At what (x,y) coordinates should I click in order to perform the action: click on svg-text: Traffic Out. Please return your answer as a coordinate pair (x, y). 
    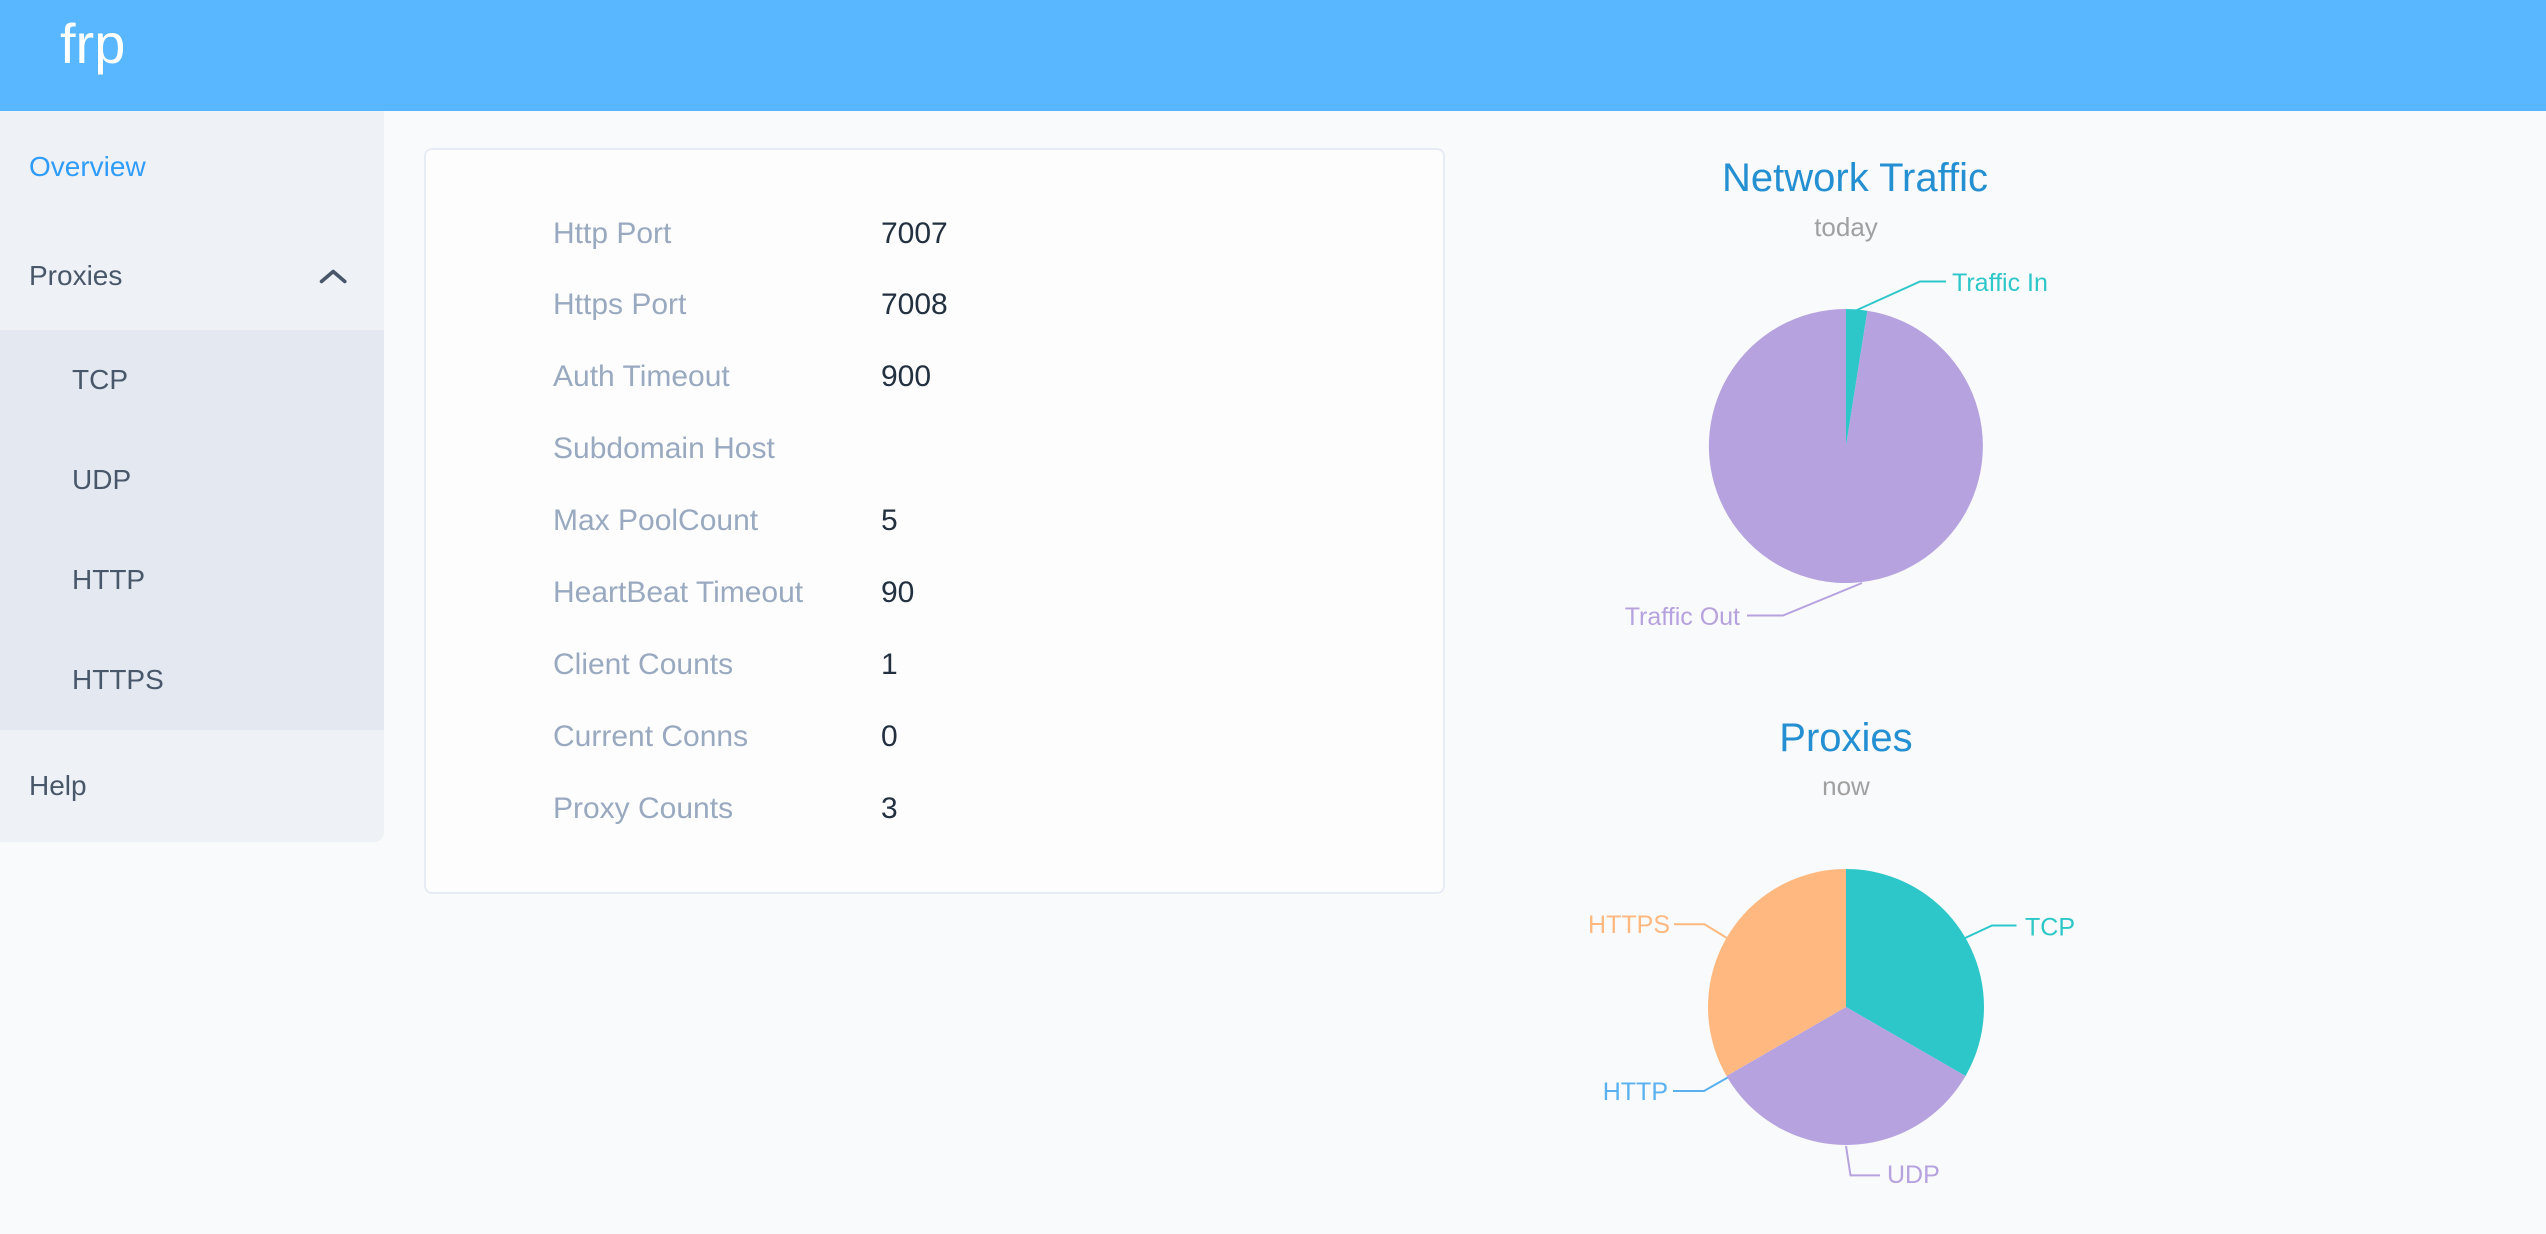
    Looking at the image, I should click on (1682, 617).